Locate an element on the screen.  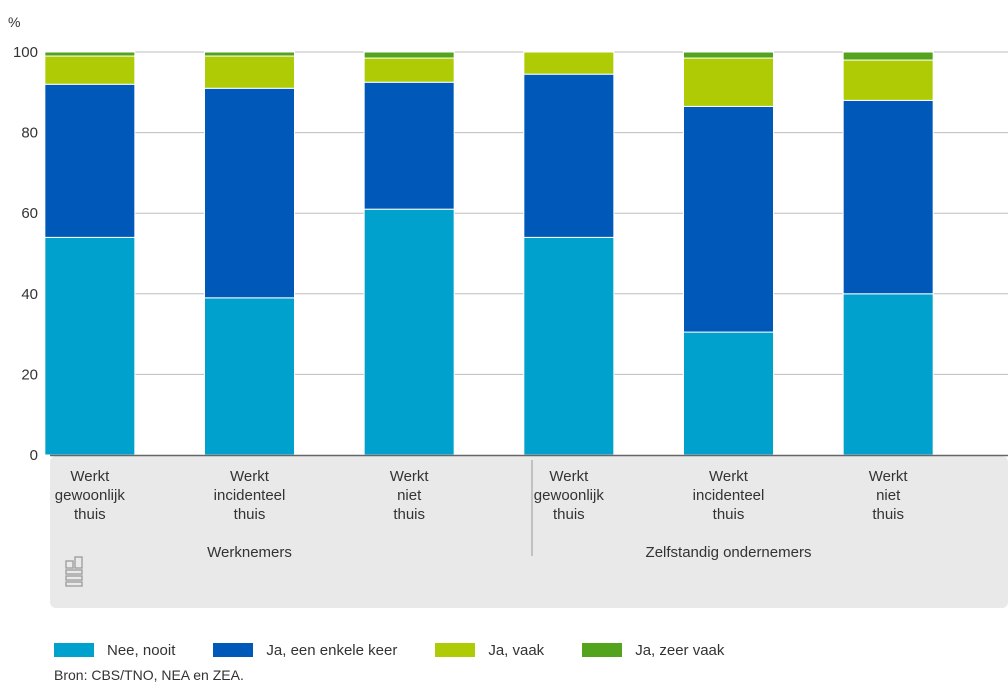
y-tick-label: 40 is located at coordinates (29, 294).